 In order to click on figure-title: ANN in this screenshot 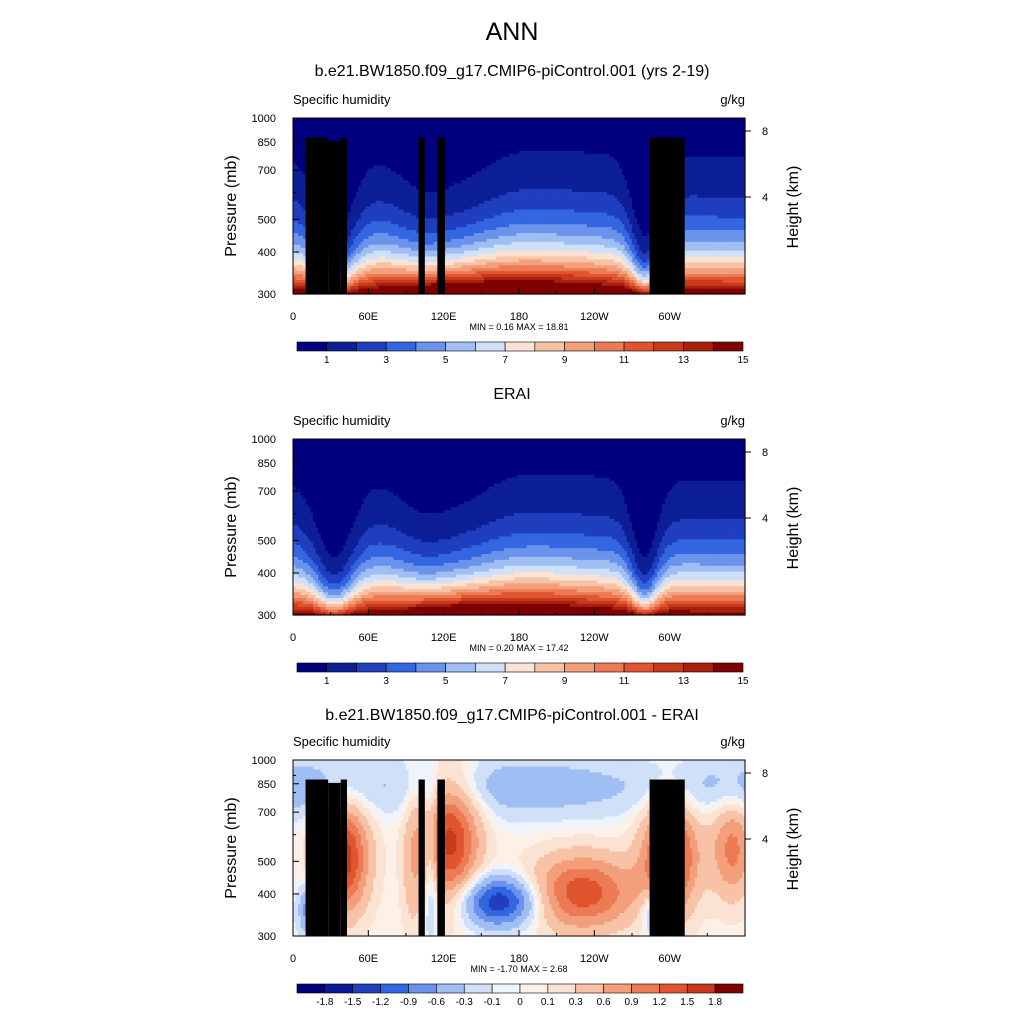, I will do `click(512, 32)`.